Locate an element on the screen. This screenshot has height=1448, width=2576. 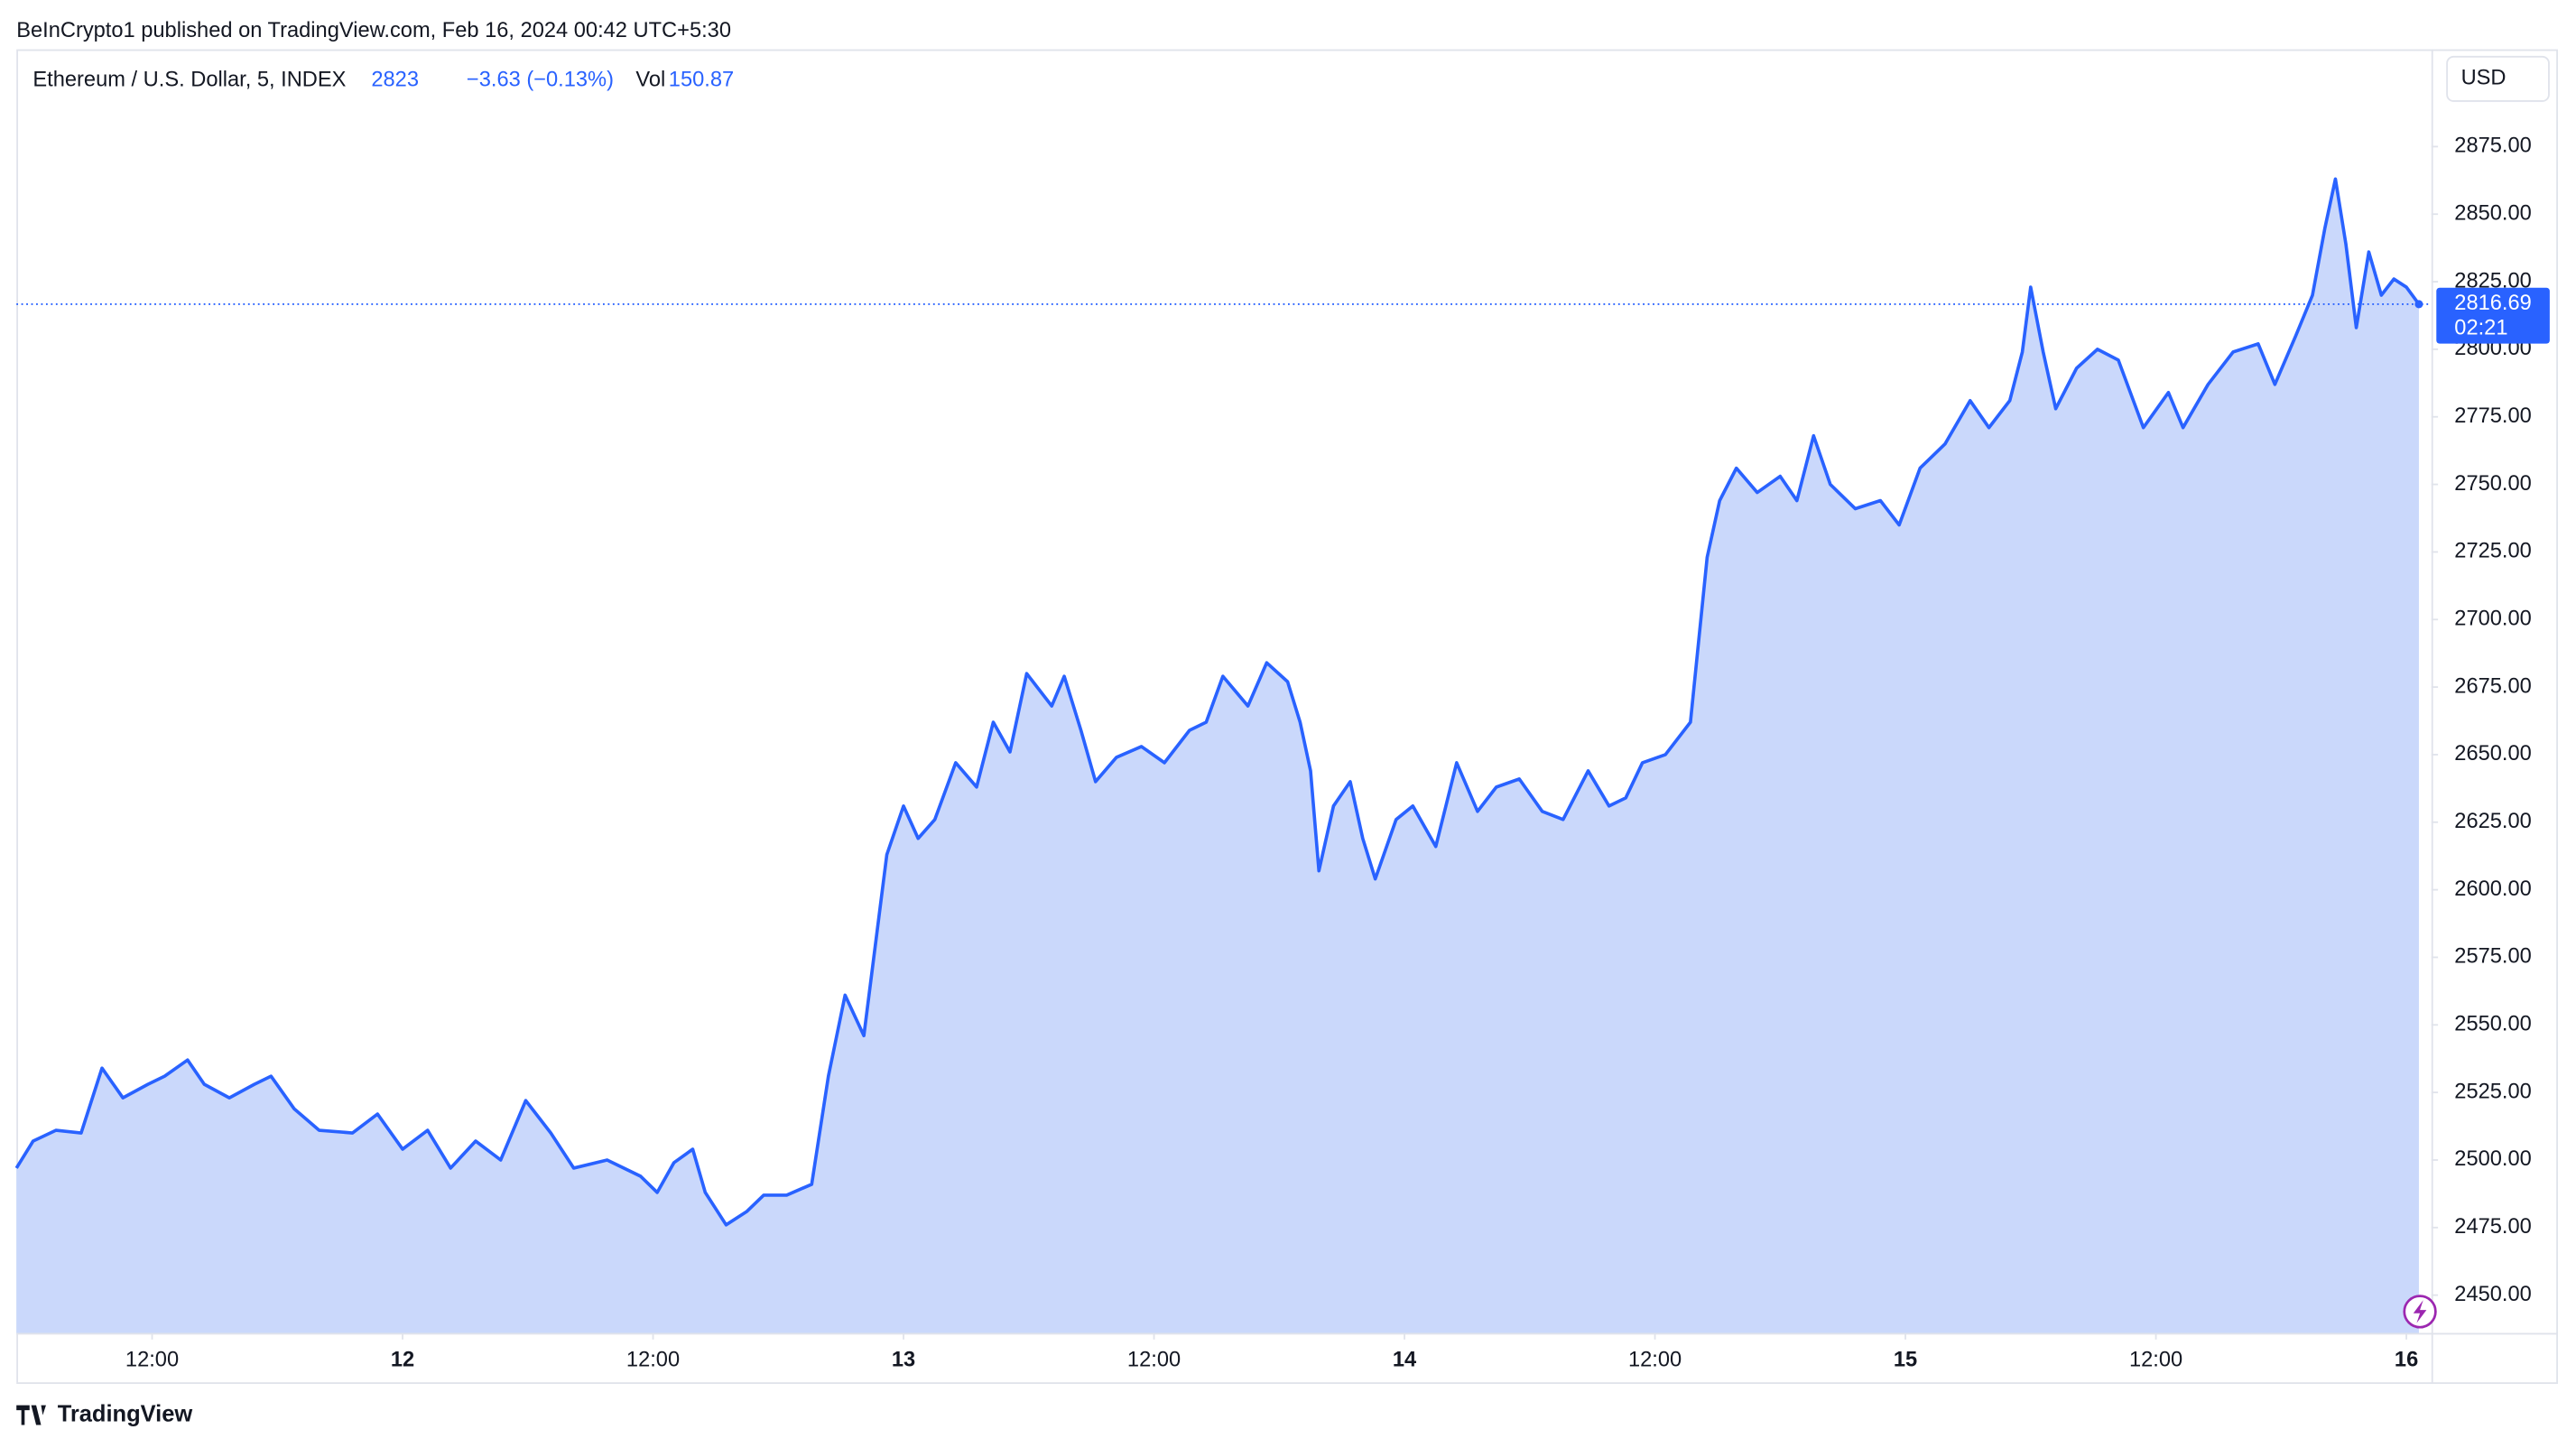
y-tick-label: 2500.00 is located at coordinates (2493, 1159).